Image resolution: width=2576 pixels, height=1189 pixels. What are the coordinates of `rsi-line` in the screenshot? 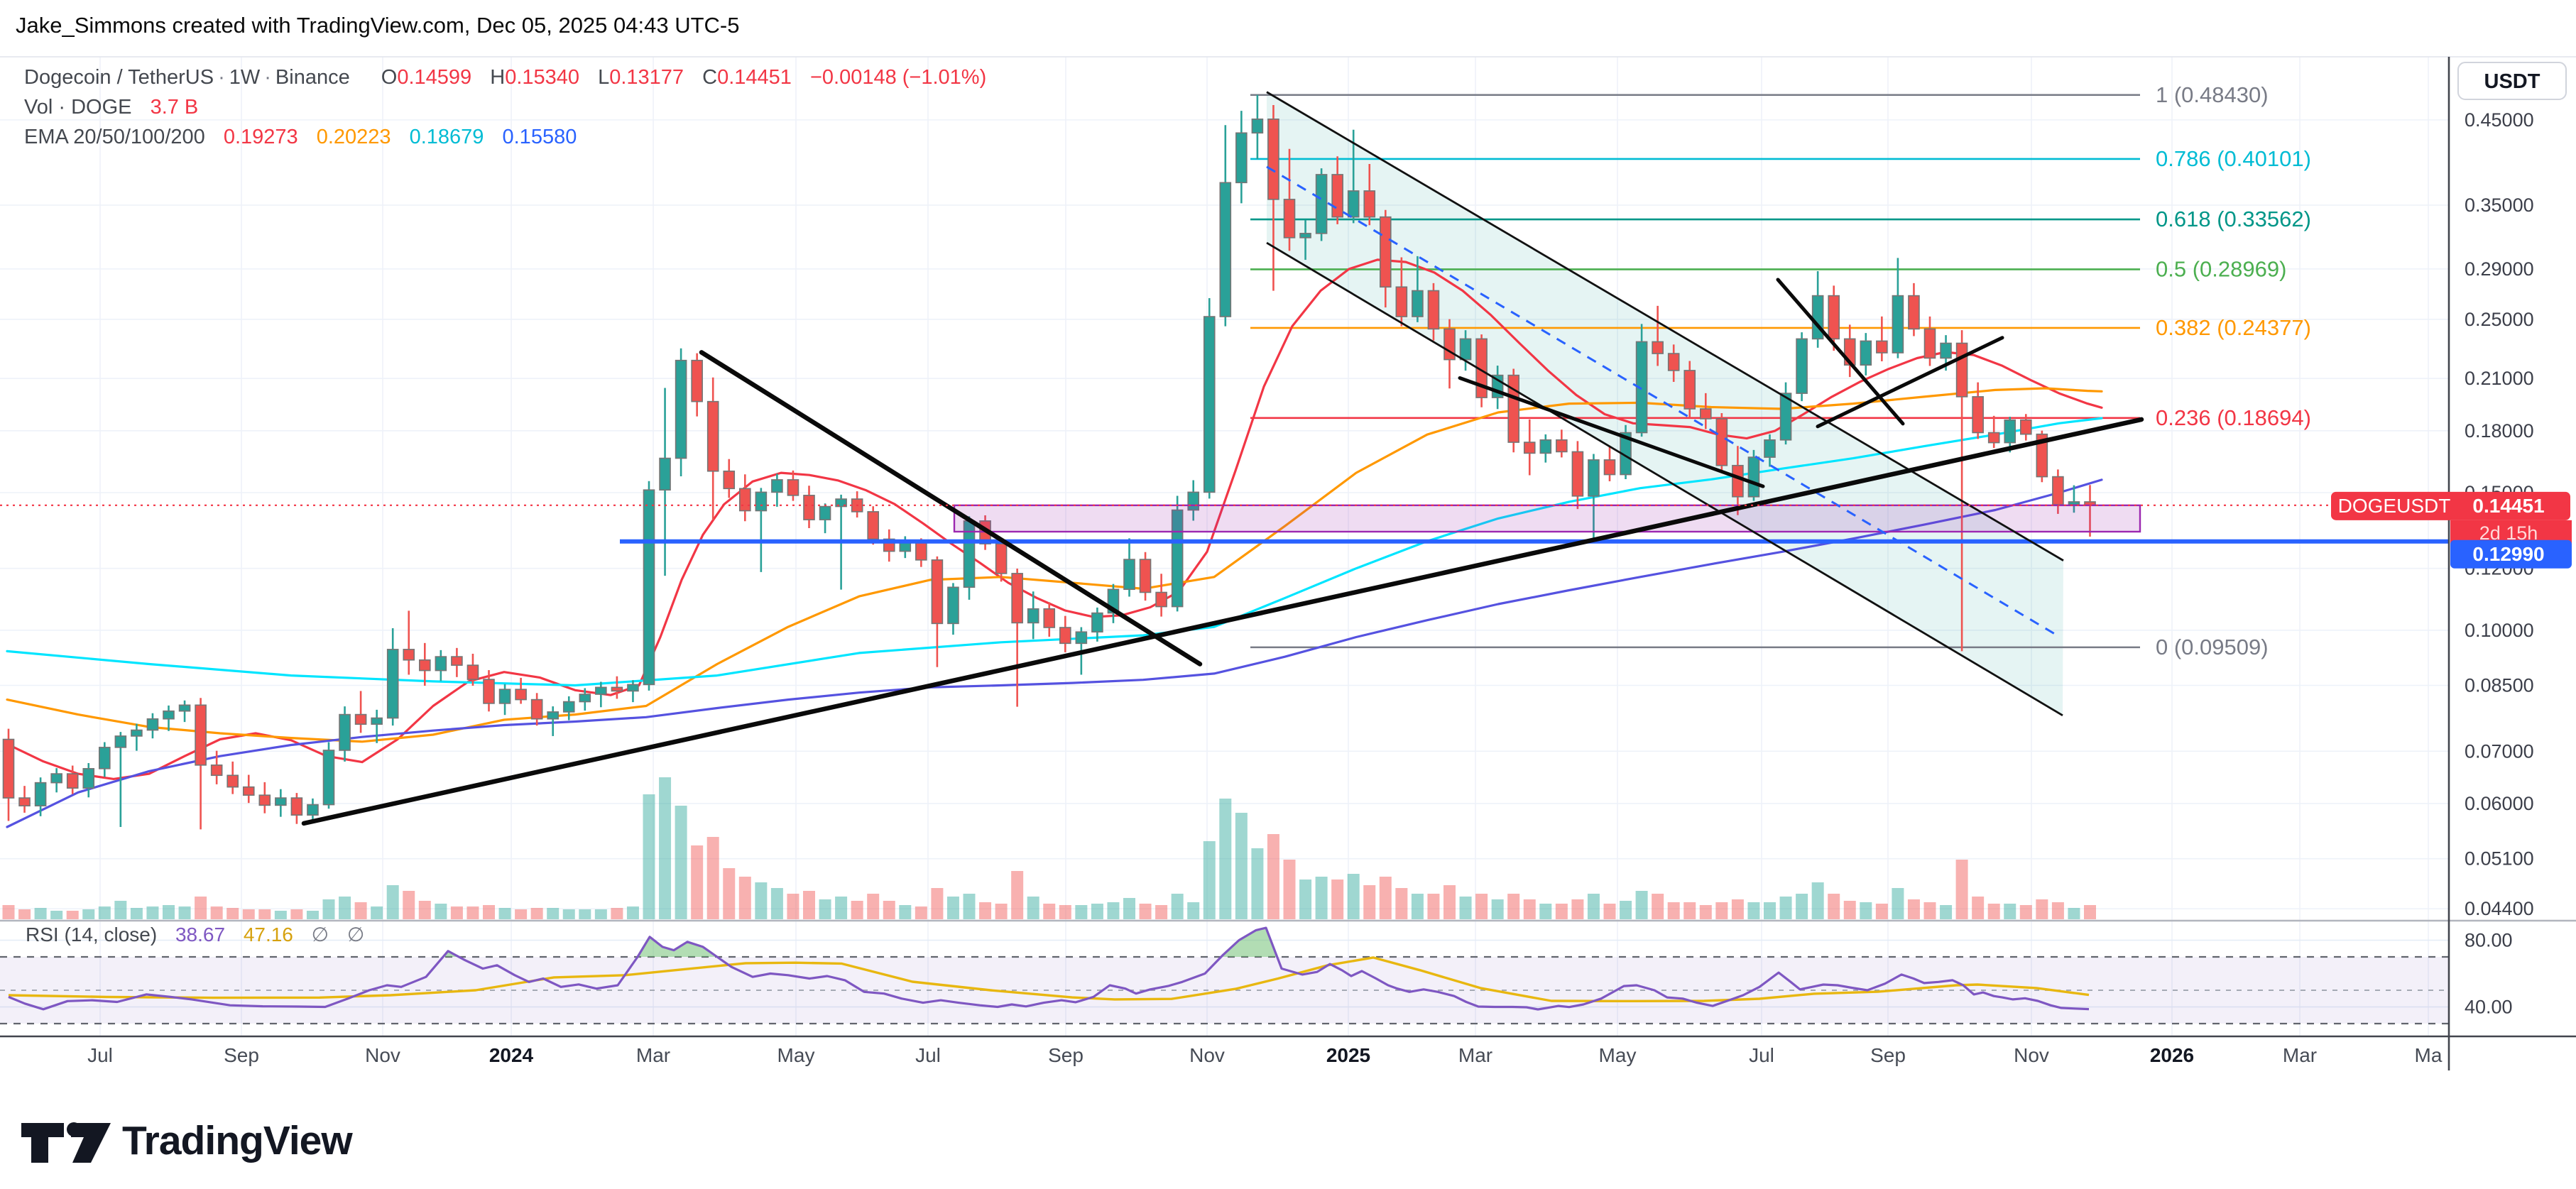 It's located at (1049, 968).